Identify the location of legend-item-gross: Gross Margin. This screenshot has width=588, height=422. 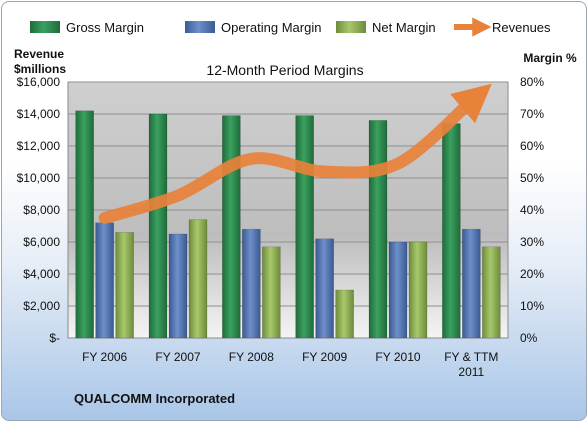
(87, 27).